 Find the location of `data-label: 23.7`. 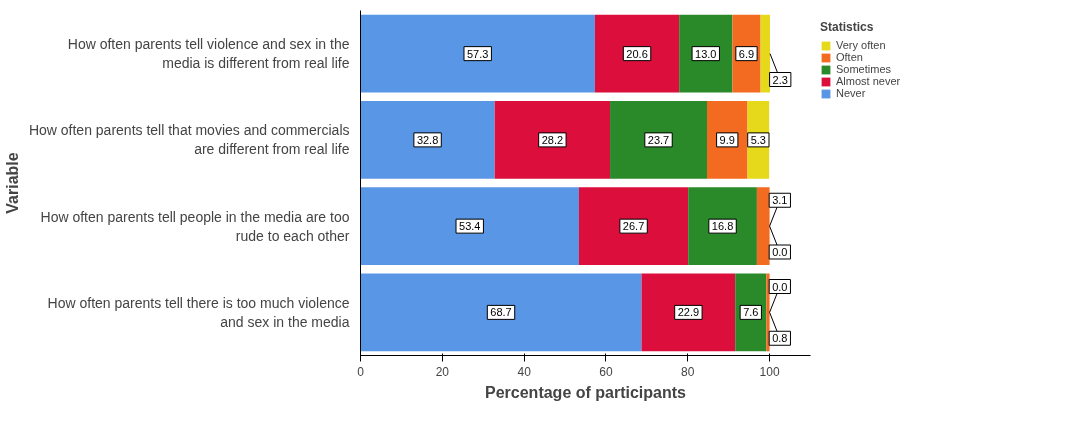

data-label: 23.7 is located at coordinates (658, 139).